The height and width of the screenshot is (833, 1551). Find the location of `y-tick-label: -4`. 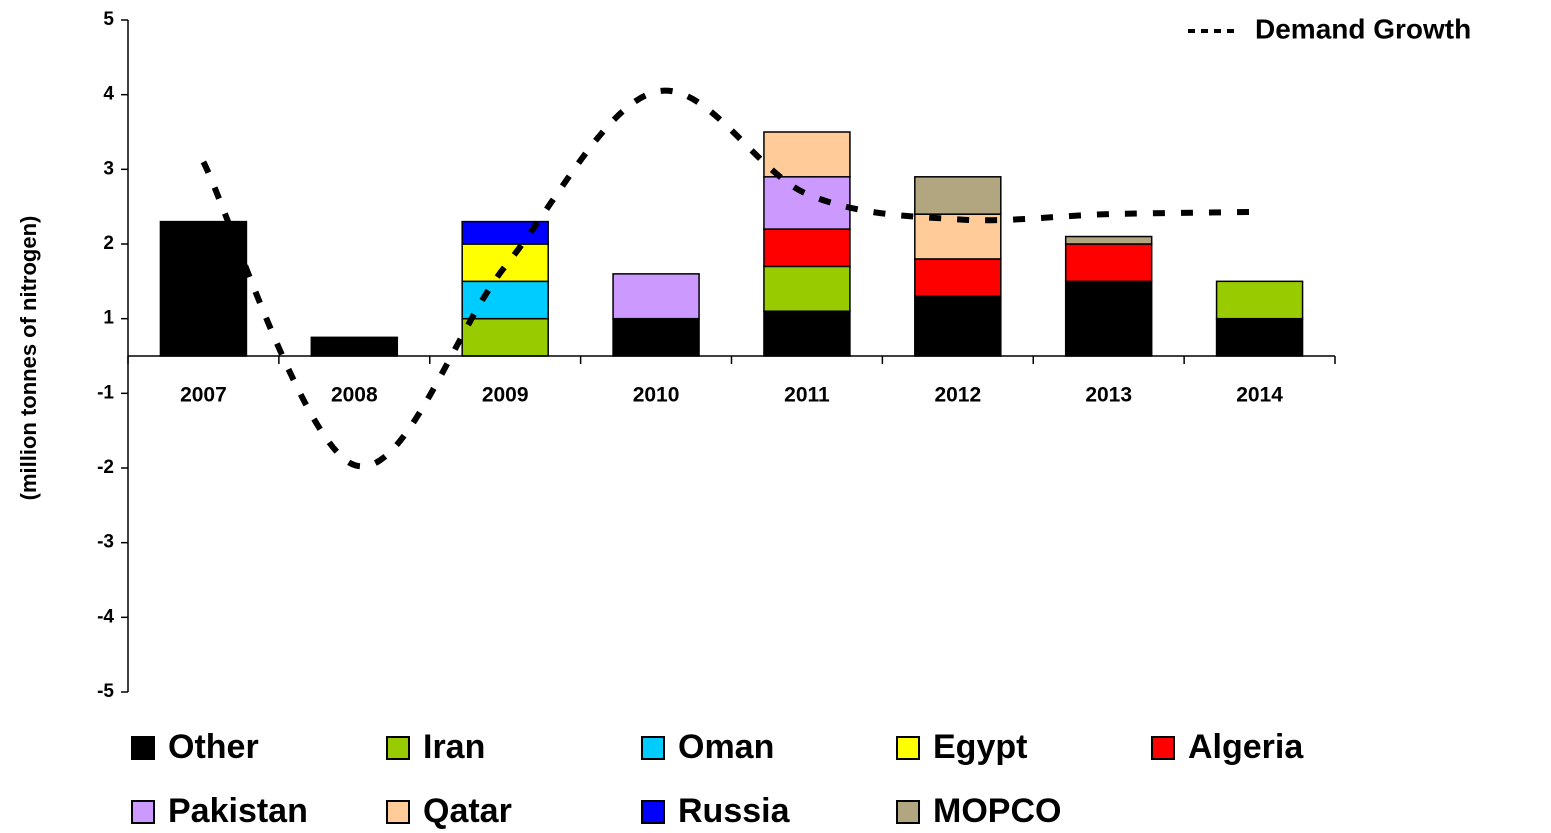

y-tick-label: -4 is located at coordinates (105, 616).